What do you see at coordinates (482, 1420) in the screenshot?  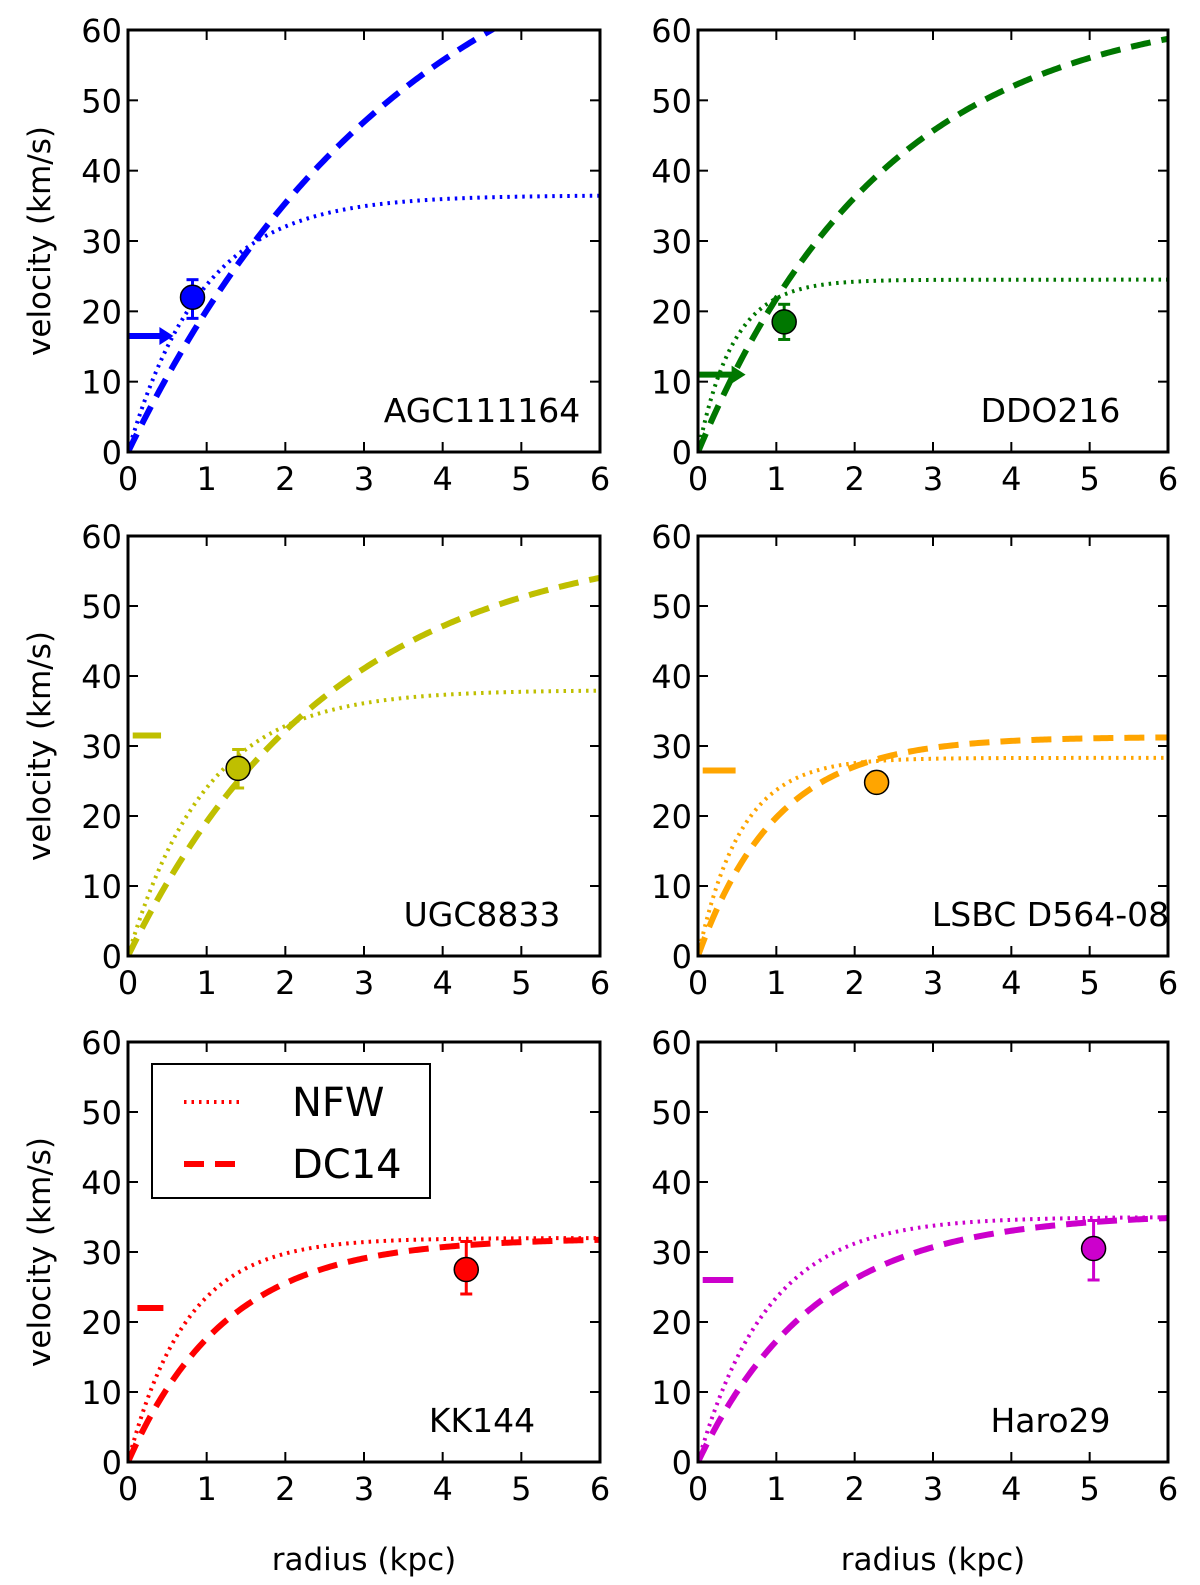 I see `galaxy-name-label: KK144` at bounding box center [482, 1420].